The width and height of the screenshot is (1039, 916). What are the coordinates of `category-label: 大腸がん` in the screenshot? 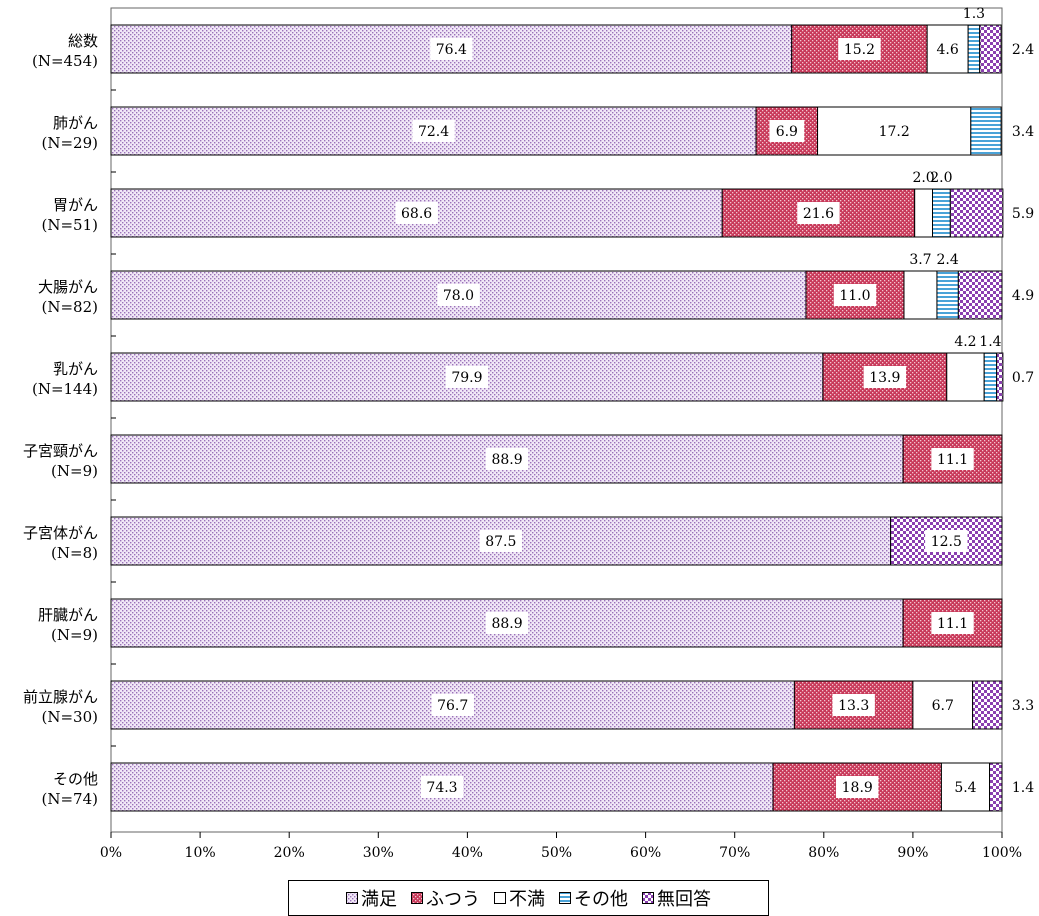 It's located at (68, 287).